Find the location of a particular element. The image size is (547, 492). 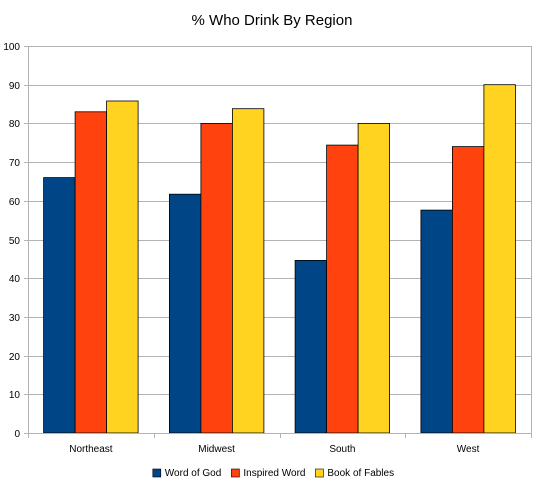

legend: Word of God Inspired Word Book of Fables is located at coordinates (273, 473).